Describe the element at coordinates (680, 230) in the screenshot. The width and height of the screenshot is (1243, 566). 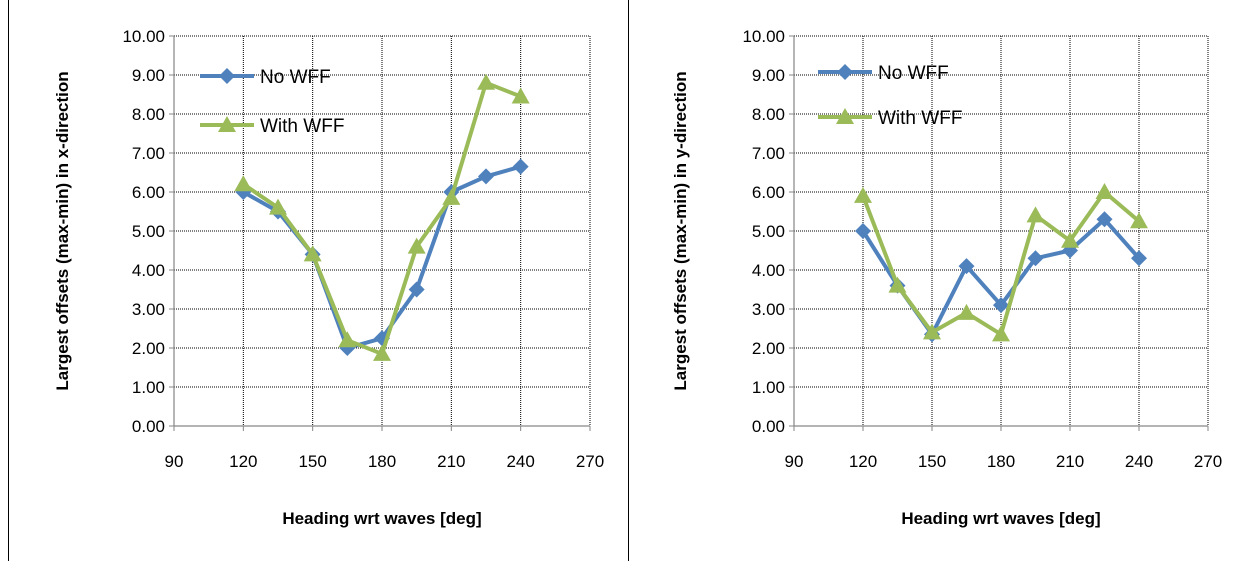
I see `y-axis-title: Largest offsets (max-min) in y-direction` at that location.